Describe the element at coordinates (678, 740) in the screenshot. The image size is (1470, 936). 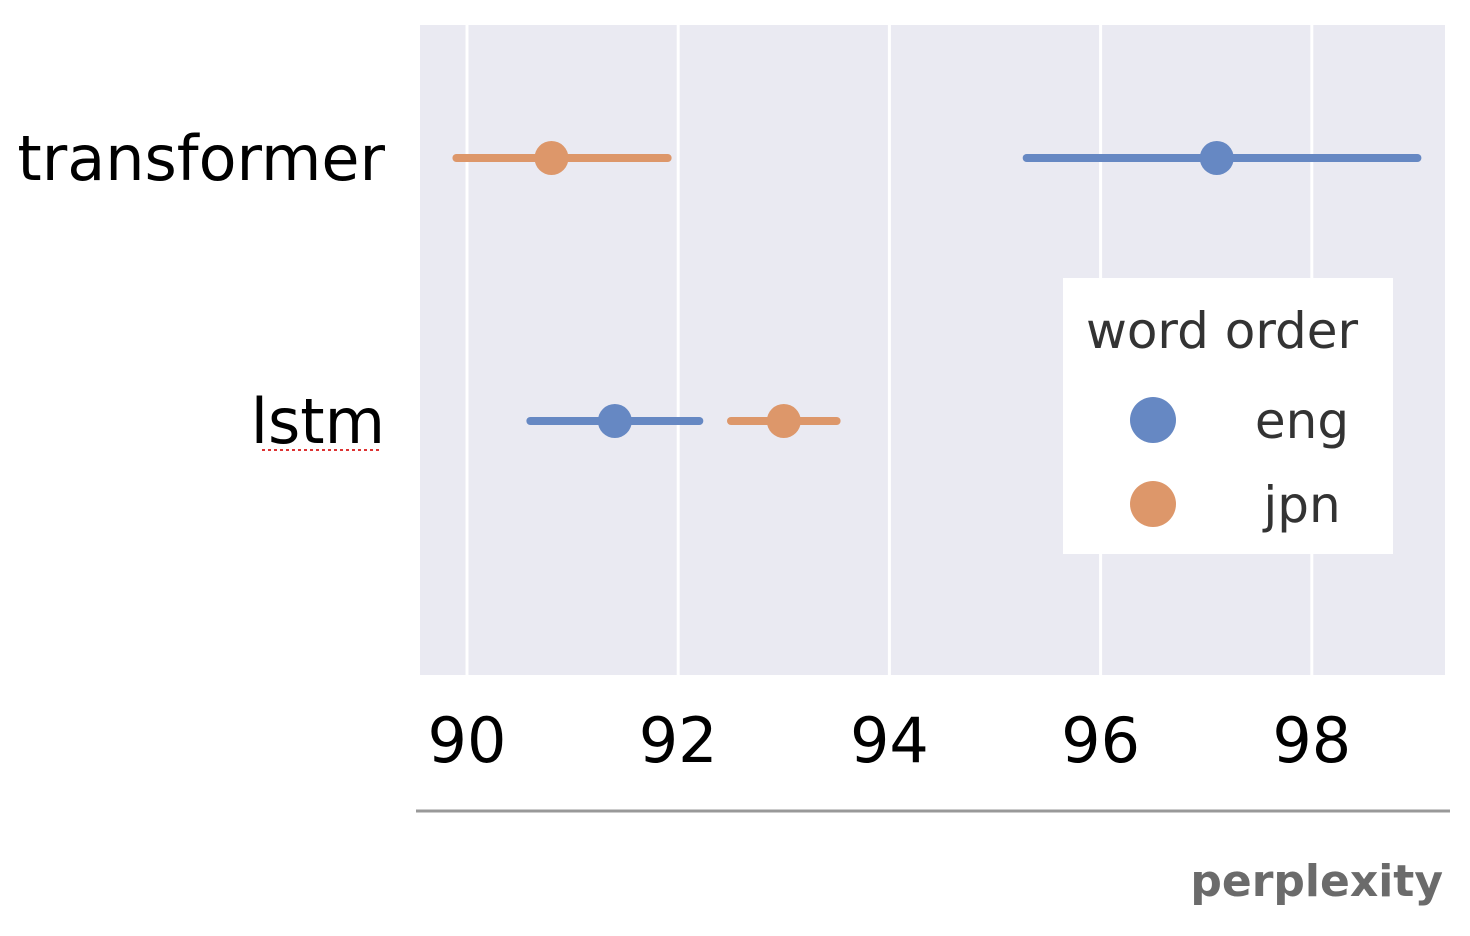
I see `x-tick-label-92: 92` at that location.